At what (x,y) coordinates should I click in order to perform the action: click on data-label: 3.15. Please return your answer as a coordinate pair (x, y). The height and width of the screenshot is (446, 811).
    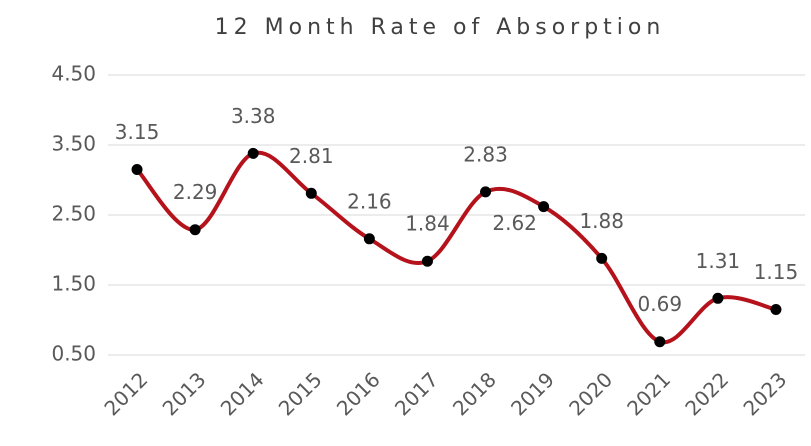
    Looking at the image, I should click on (137, 132).